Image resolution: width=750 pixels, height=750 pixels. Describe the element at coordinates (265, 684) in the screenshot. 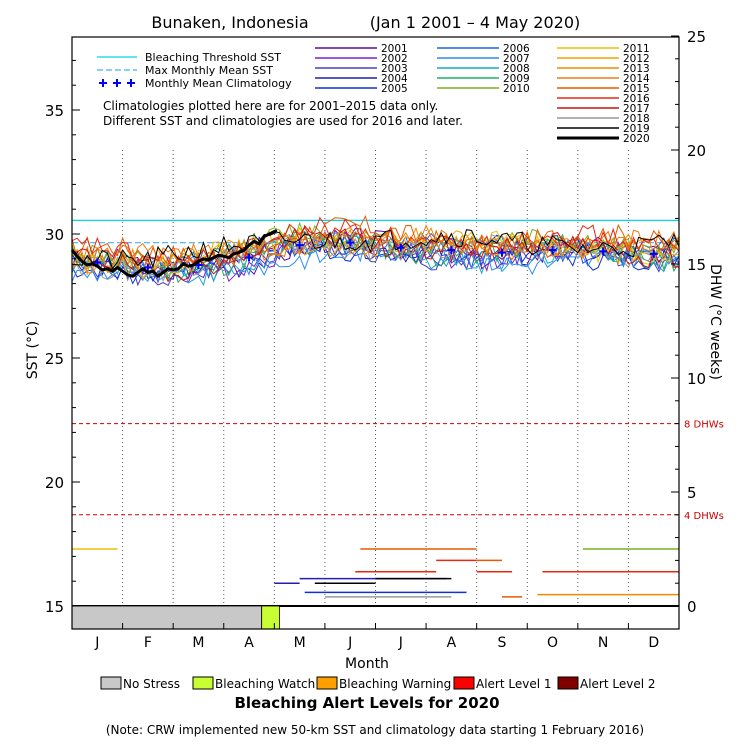

I see `alert-label: Bleaching Watch` at that location.